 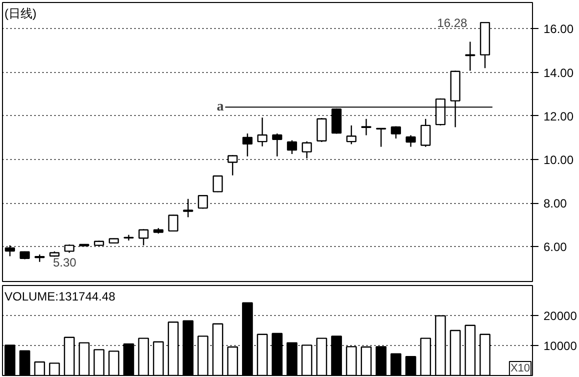 I want to click on y-tick-label: 8.00, so click(x=556, y=203).